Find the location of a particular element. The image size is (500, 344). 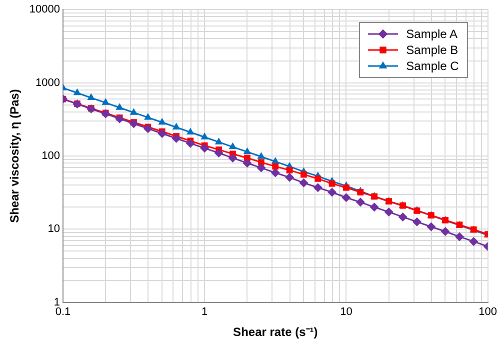

y-tick-label: 1000 is located at coordinates (48, 82).